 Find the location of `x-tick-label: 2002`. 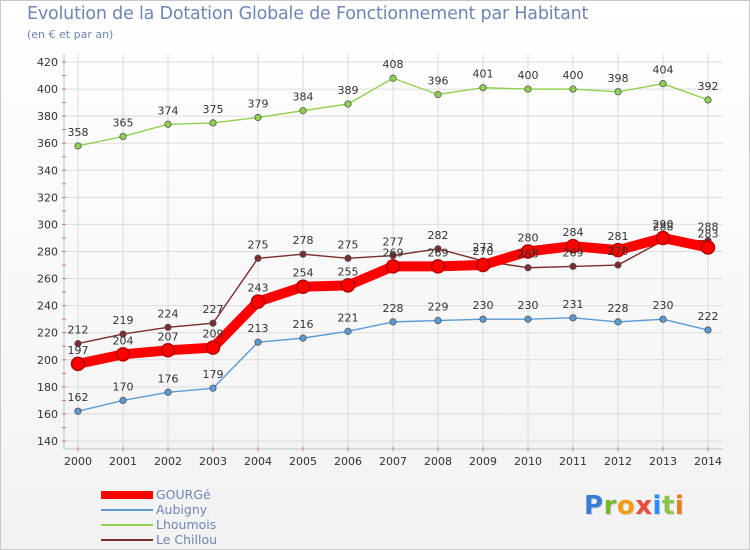

x-tick-label: 2002 is located at coordinates (168, 461).